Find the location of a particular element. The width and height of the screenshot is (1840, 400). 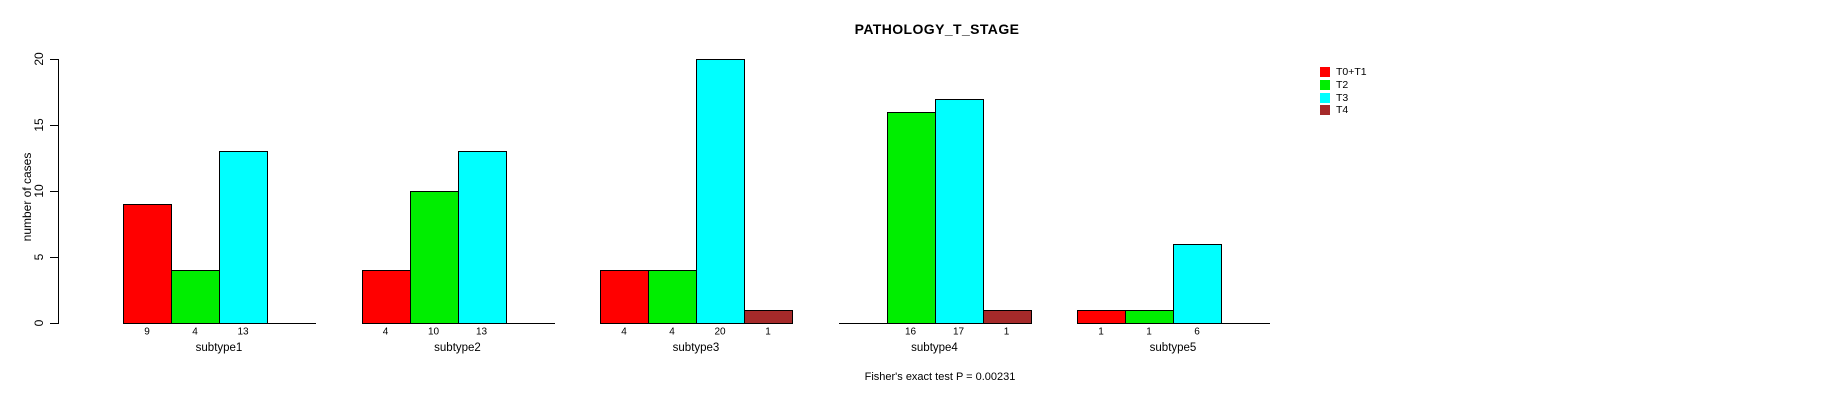

bar-t3-subtype4 is located at coordinates (959, 211).